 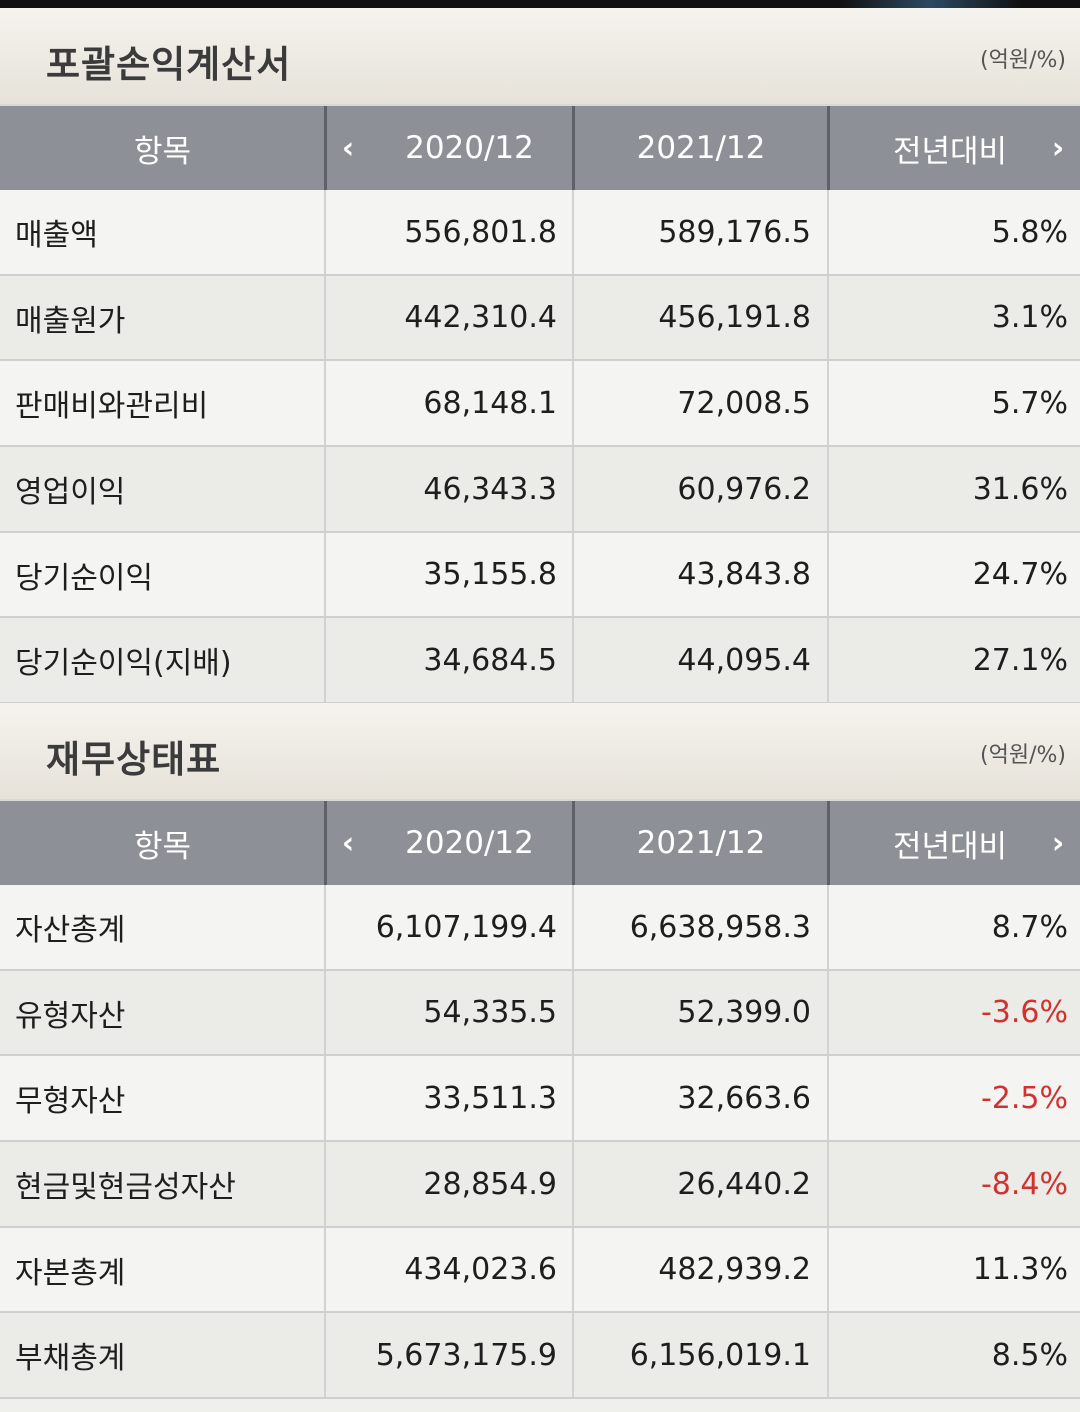 What do you see at coordinates (466, 1355) in the screenshot?
I see `row-2020: 5,673,175.9` at bounding box center [466, 1355].